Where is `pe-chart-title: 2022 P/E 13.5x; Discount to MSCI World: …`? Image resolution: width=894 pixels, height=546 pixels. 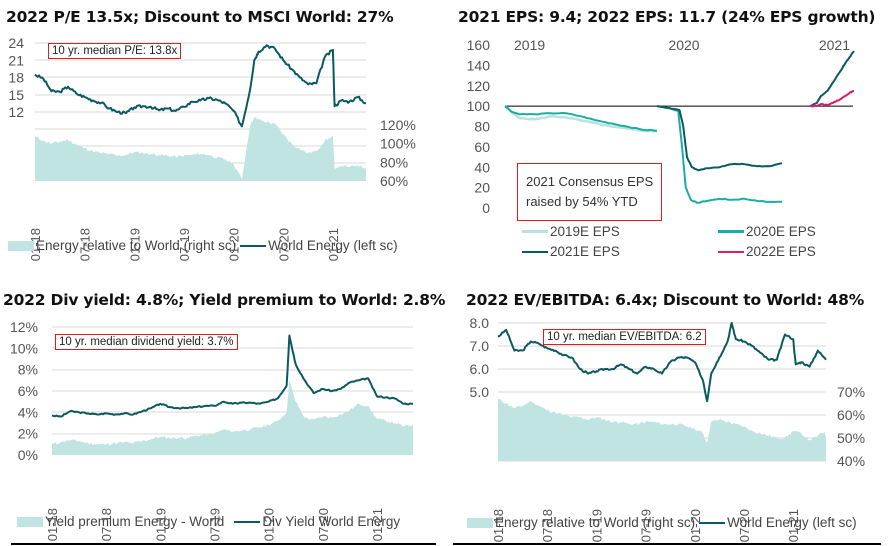 pe-chart-title: 2022 P/E 13.5x; Discount to MSCI World: … is located at coordinates (200, 17).